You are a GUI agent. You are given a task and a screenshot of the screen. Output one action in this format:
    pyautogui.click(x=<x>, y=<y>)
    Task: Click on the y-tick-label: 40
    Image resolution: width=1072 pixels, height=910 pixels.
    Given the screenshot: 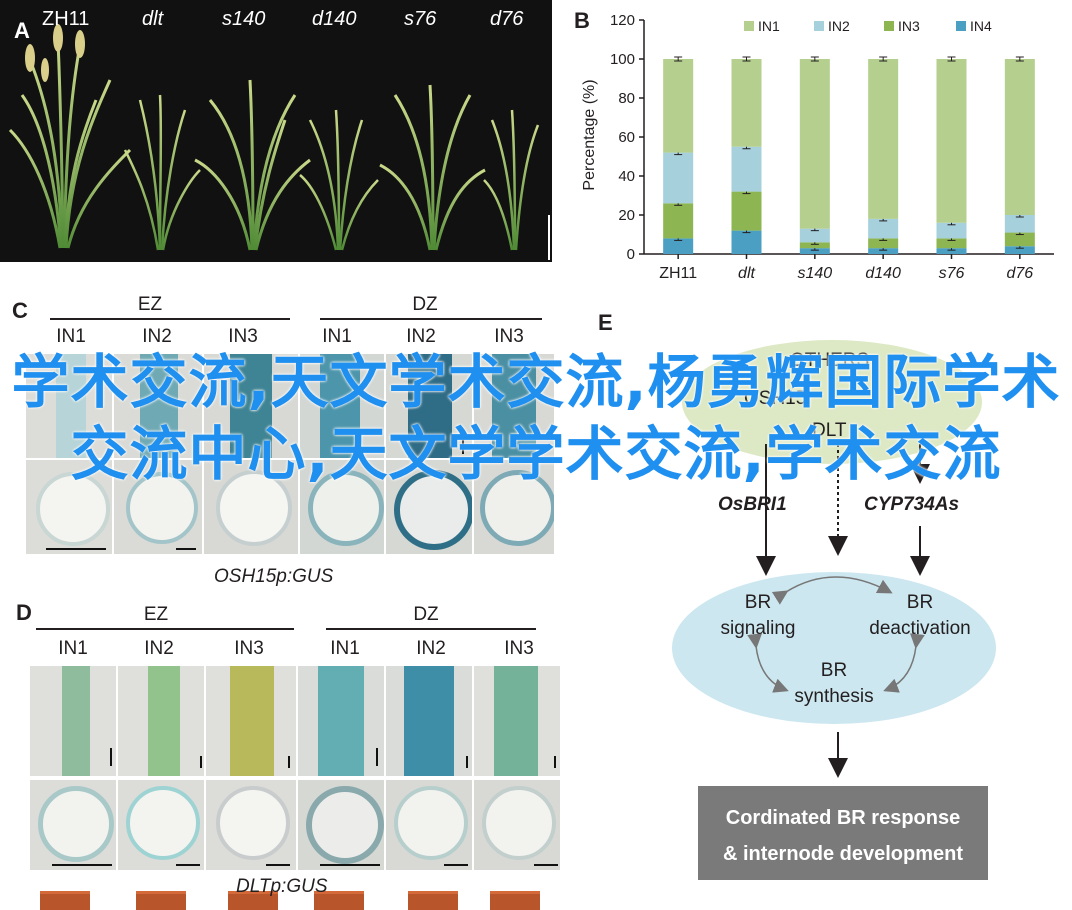 What is the action you would take?
    pyautogui.click(x=626, y=176)
    